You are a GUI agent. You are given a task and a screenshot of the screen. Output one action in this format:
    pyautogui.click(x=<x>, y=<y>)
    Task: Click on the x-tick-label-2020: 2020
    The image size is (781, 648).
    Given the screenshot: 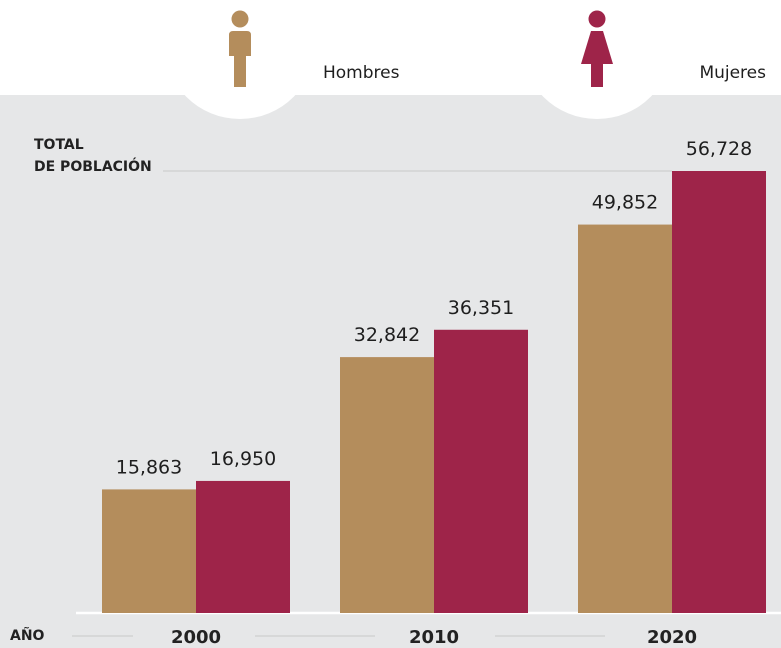 What is the action you would take?
    pyautogui.click(x=672, y=637)
    